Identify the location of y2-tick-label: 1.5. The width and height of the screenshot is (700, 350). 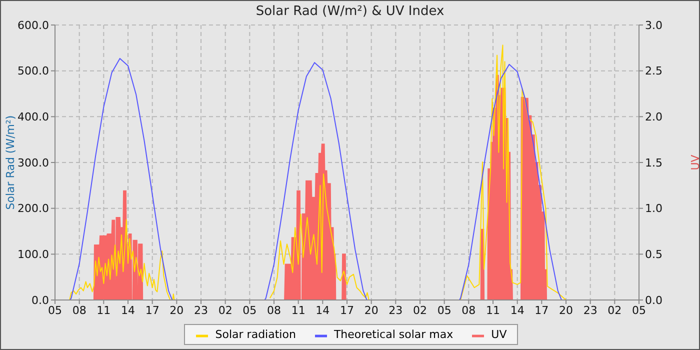
(653, 163).